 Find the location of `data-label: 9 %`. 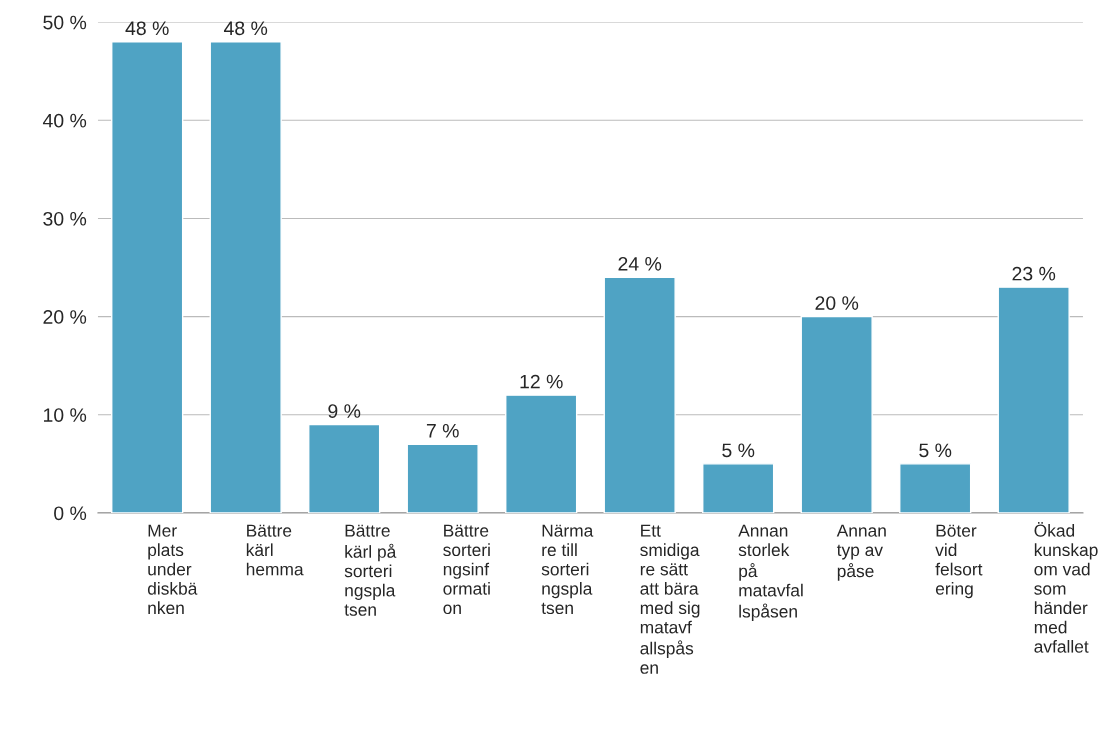

data-label: 9 % is located at coordinates (344, 411).